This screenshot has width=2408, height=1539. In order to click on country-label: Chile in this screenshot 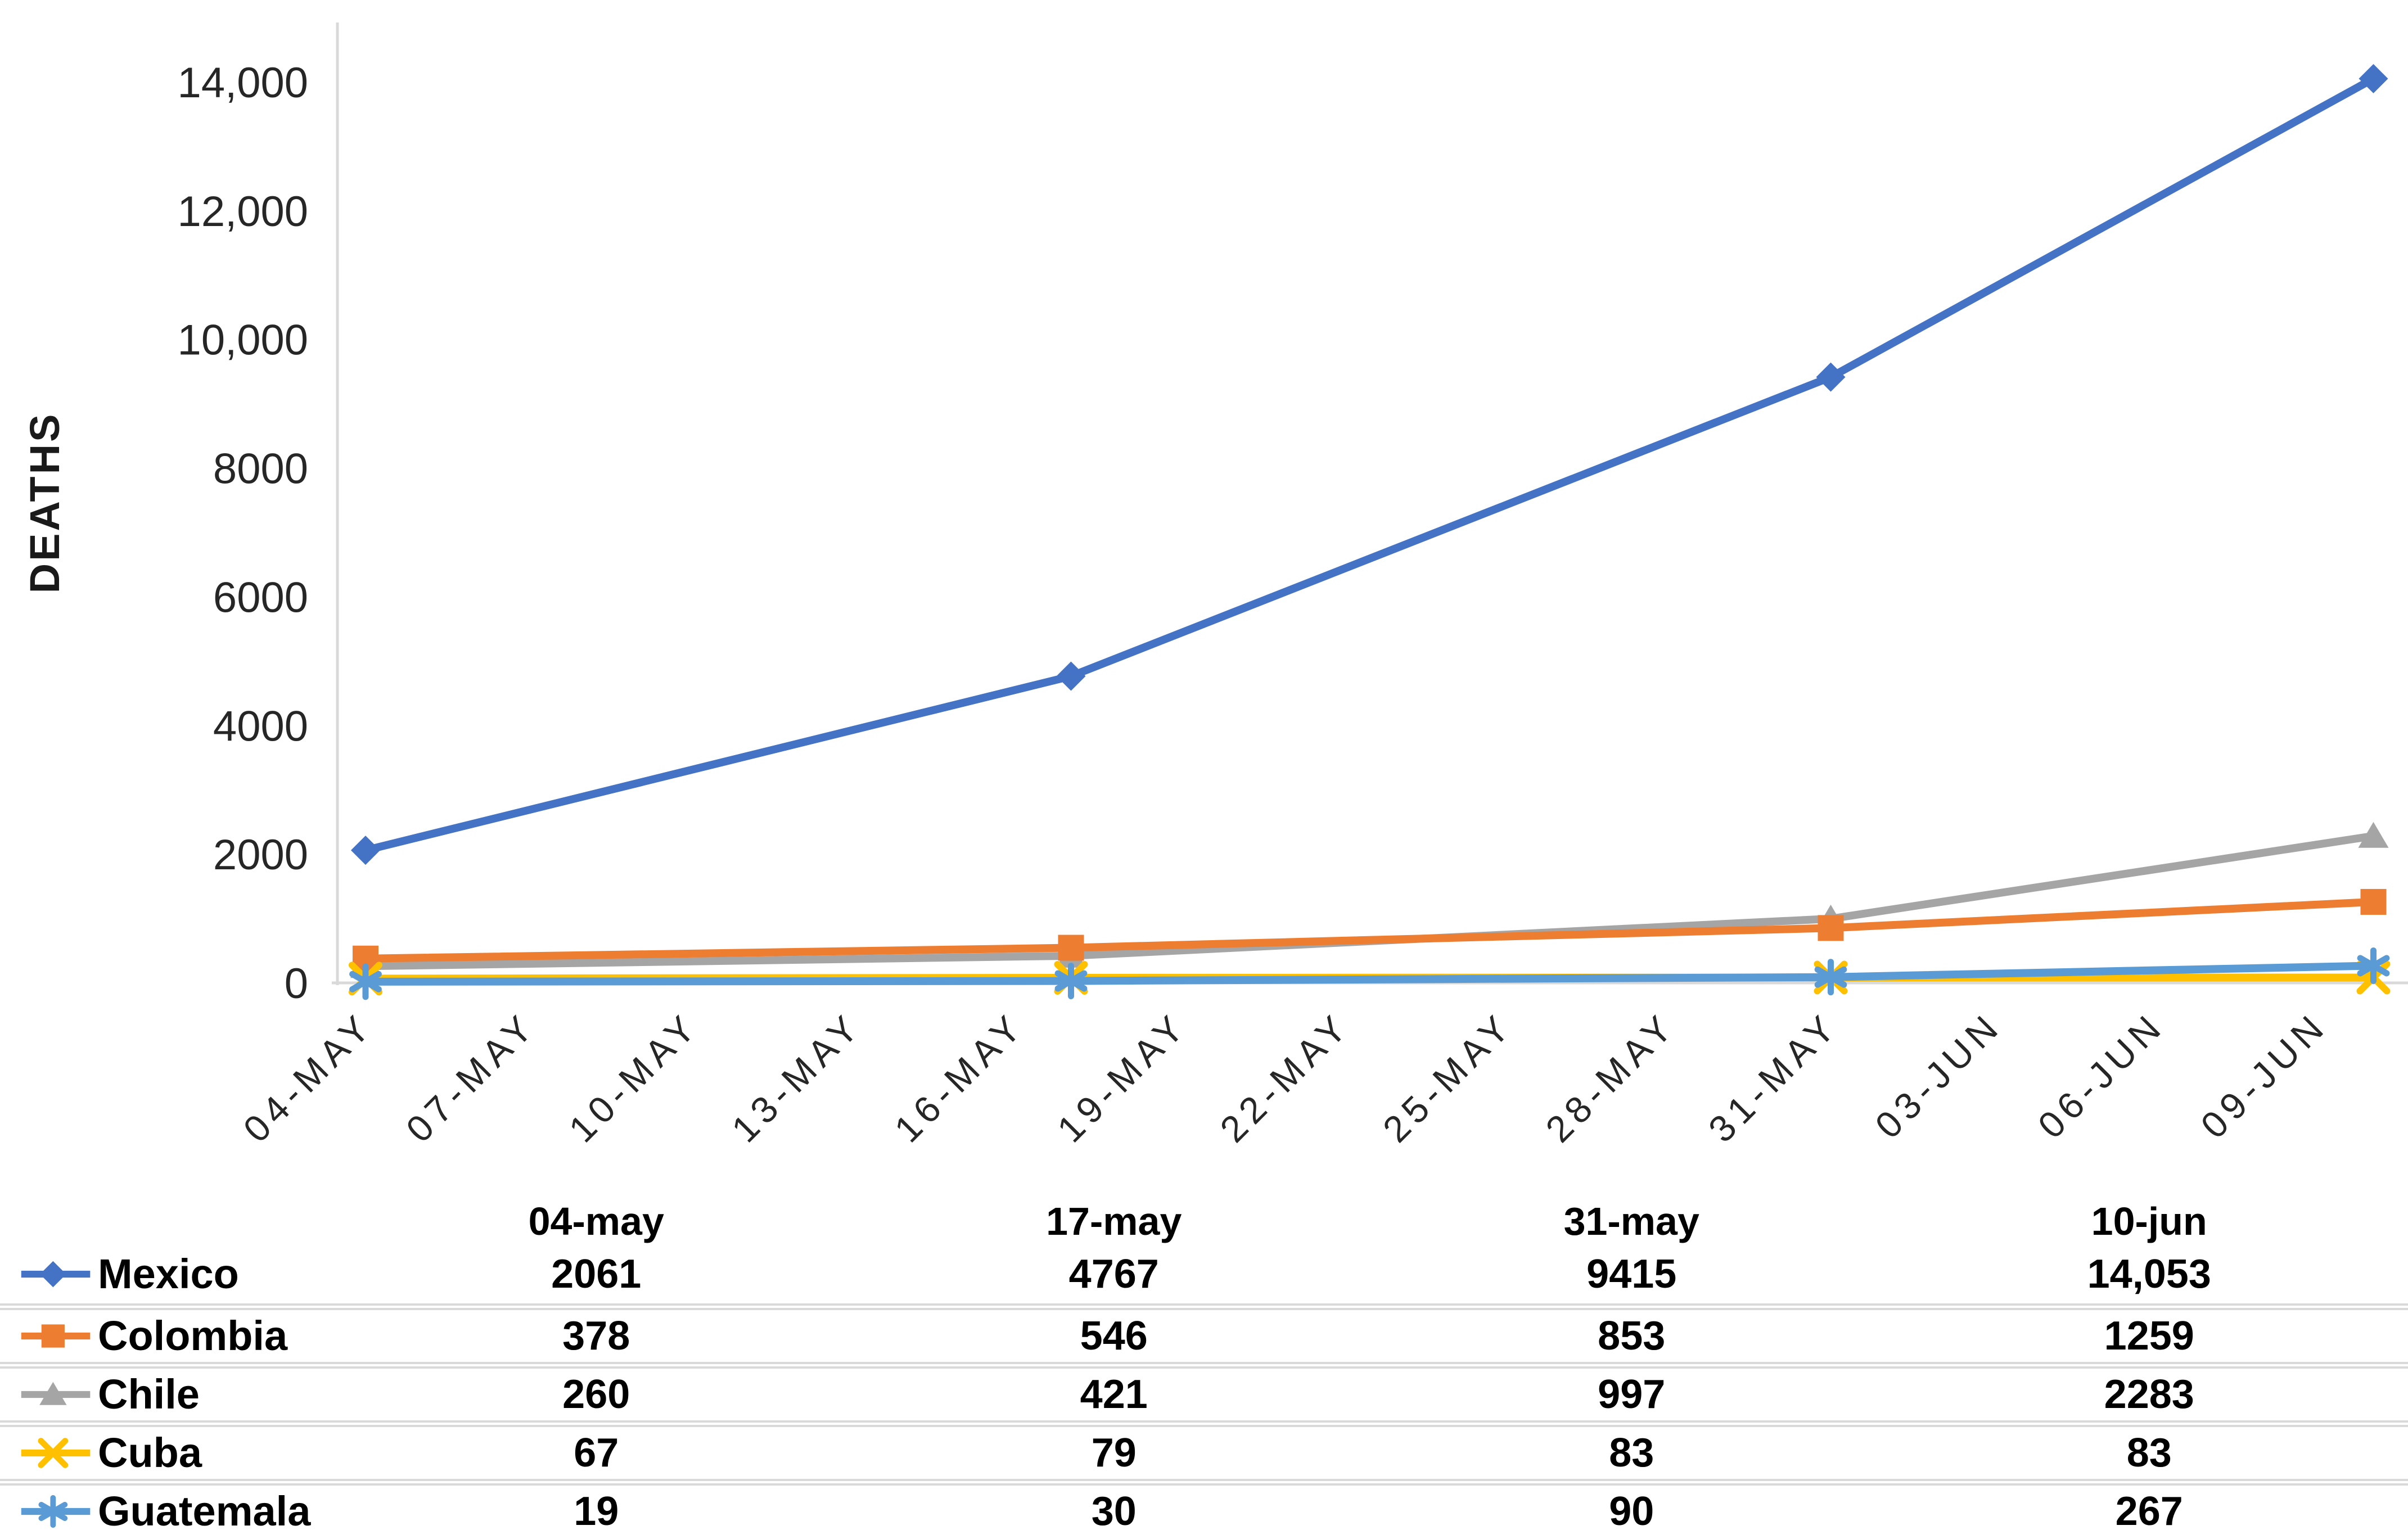, I will do `click(149, 1395)`.